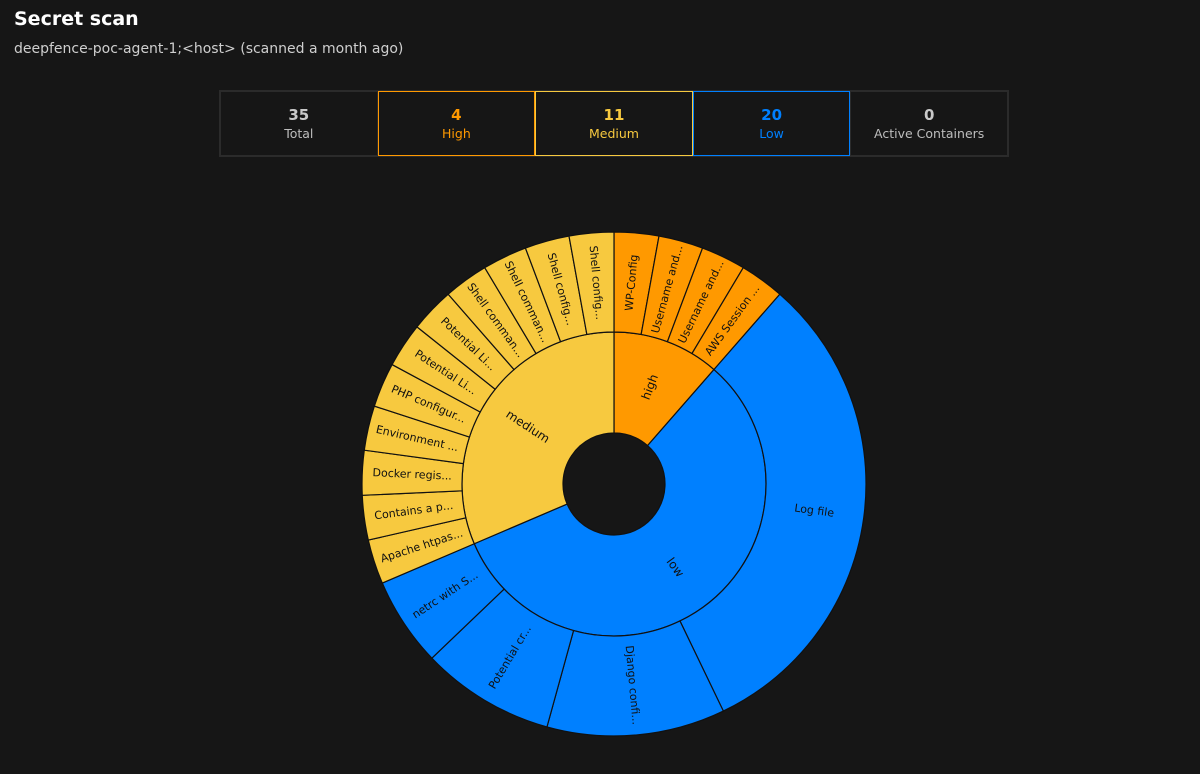  What do you see at coordinates (772, 114) in the screenshot?
I see `stat-low-value: 20` at bounding box center [772, 114].